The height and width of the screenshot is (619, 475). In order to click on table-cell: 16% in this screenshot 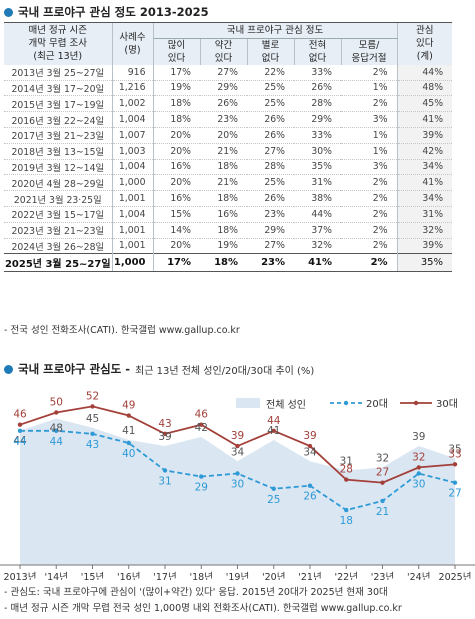, I will do `click(176, 198)`.